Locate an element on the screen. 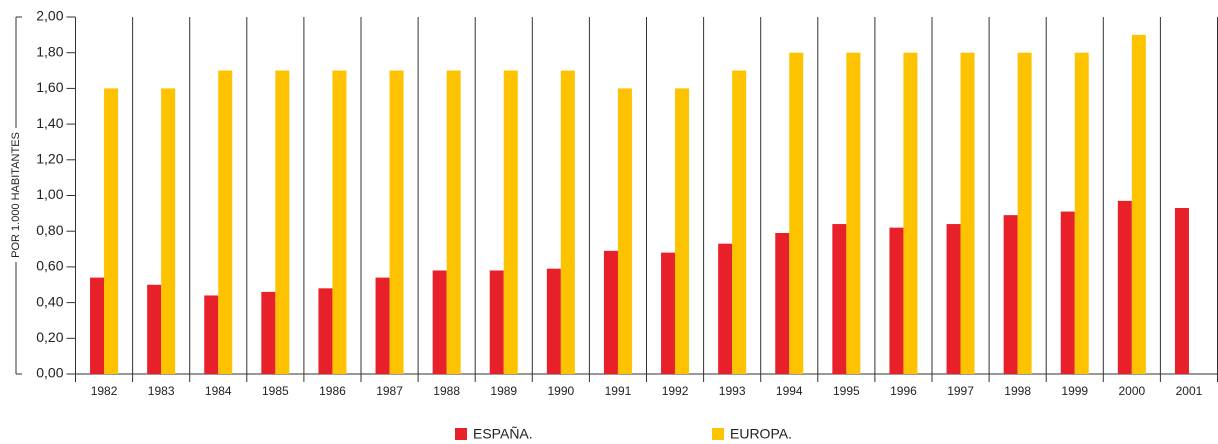 The width and height of the screenshot is (1218, 444). x-tick-label: 1997 is located at coordinates (960, 391).